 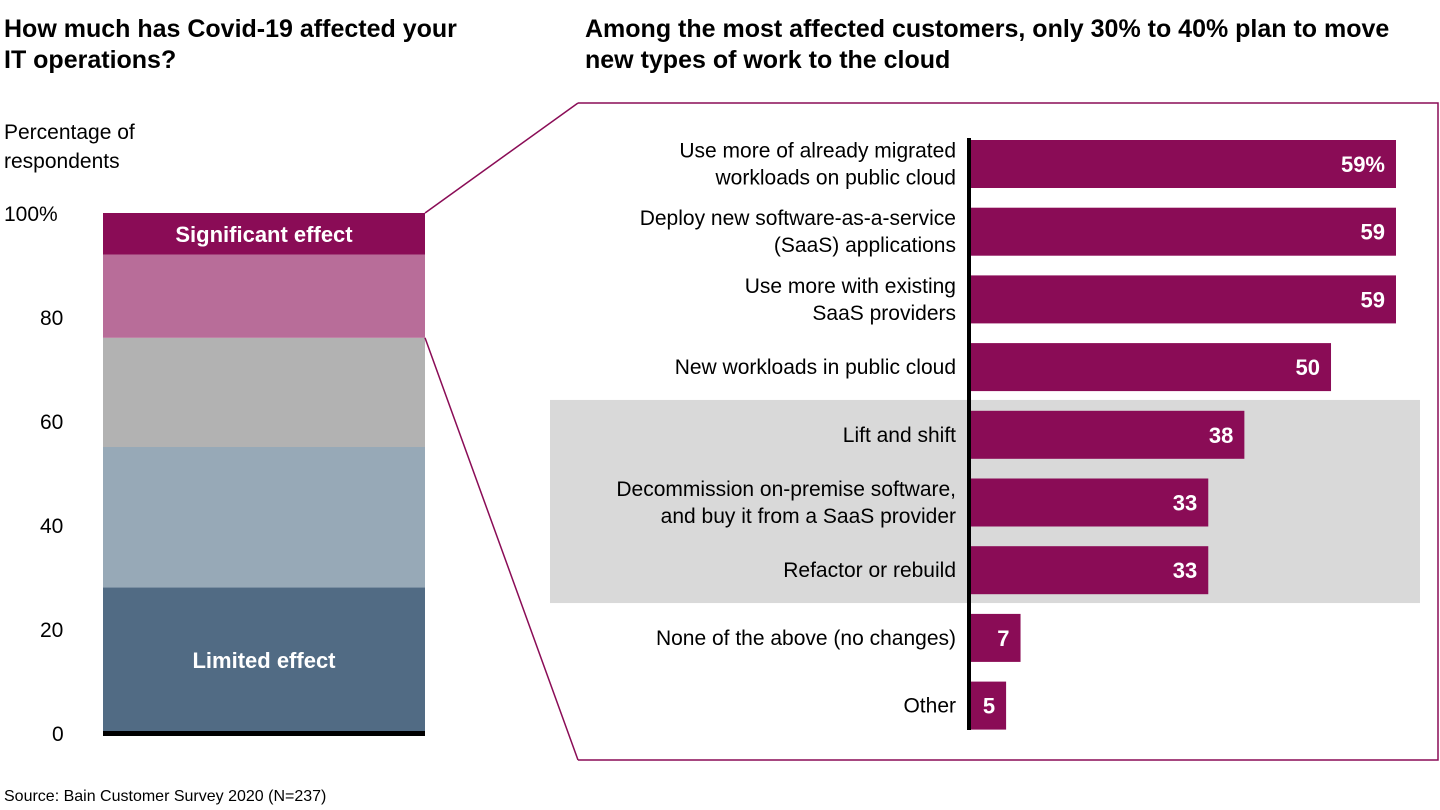 I want to click on segment-label: Limited effect, so click(x=264, y=660).